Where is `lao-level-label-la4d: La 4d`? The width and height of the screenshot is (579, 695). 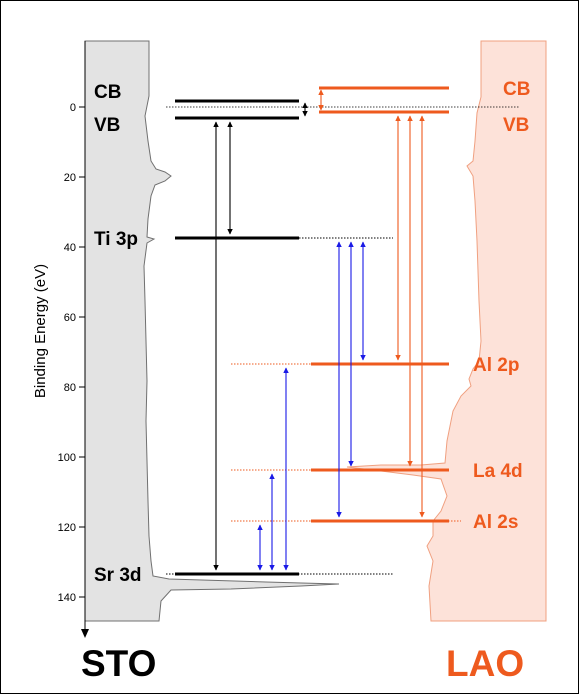
lao-level-label-la4d: La 4d is located at coordinates (498, 471).